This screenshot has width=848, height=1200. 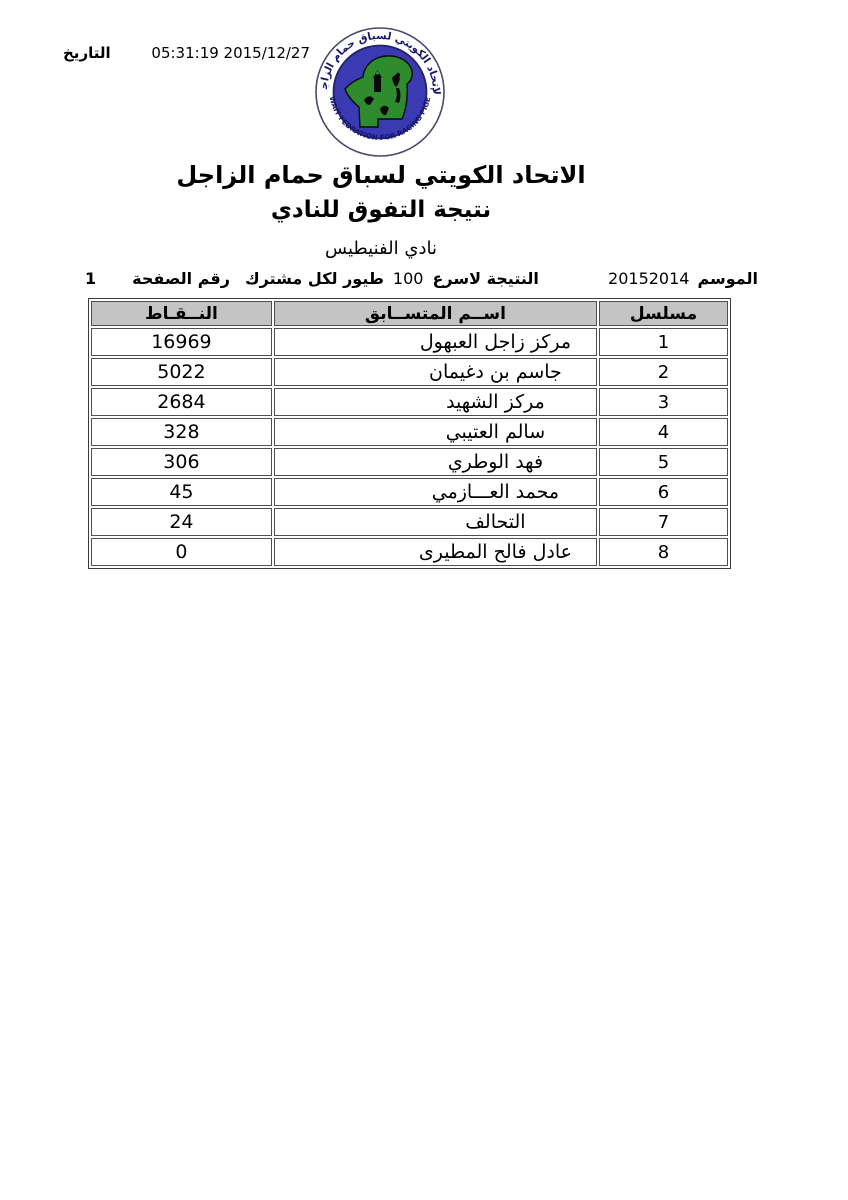 What do you see at coordinates (663, 492) in the screenshot?
I see `serial-cell: 6` at bounding box center [663, 492].